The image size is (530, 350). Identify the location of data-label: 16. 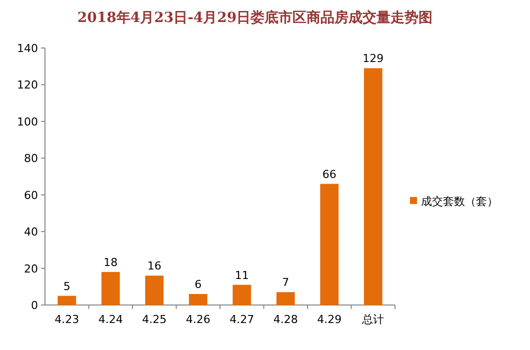
(154, 266).